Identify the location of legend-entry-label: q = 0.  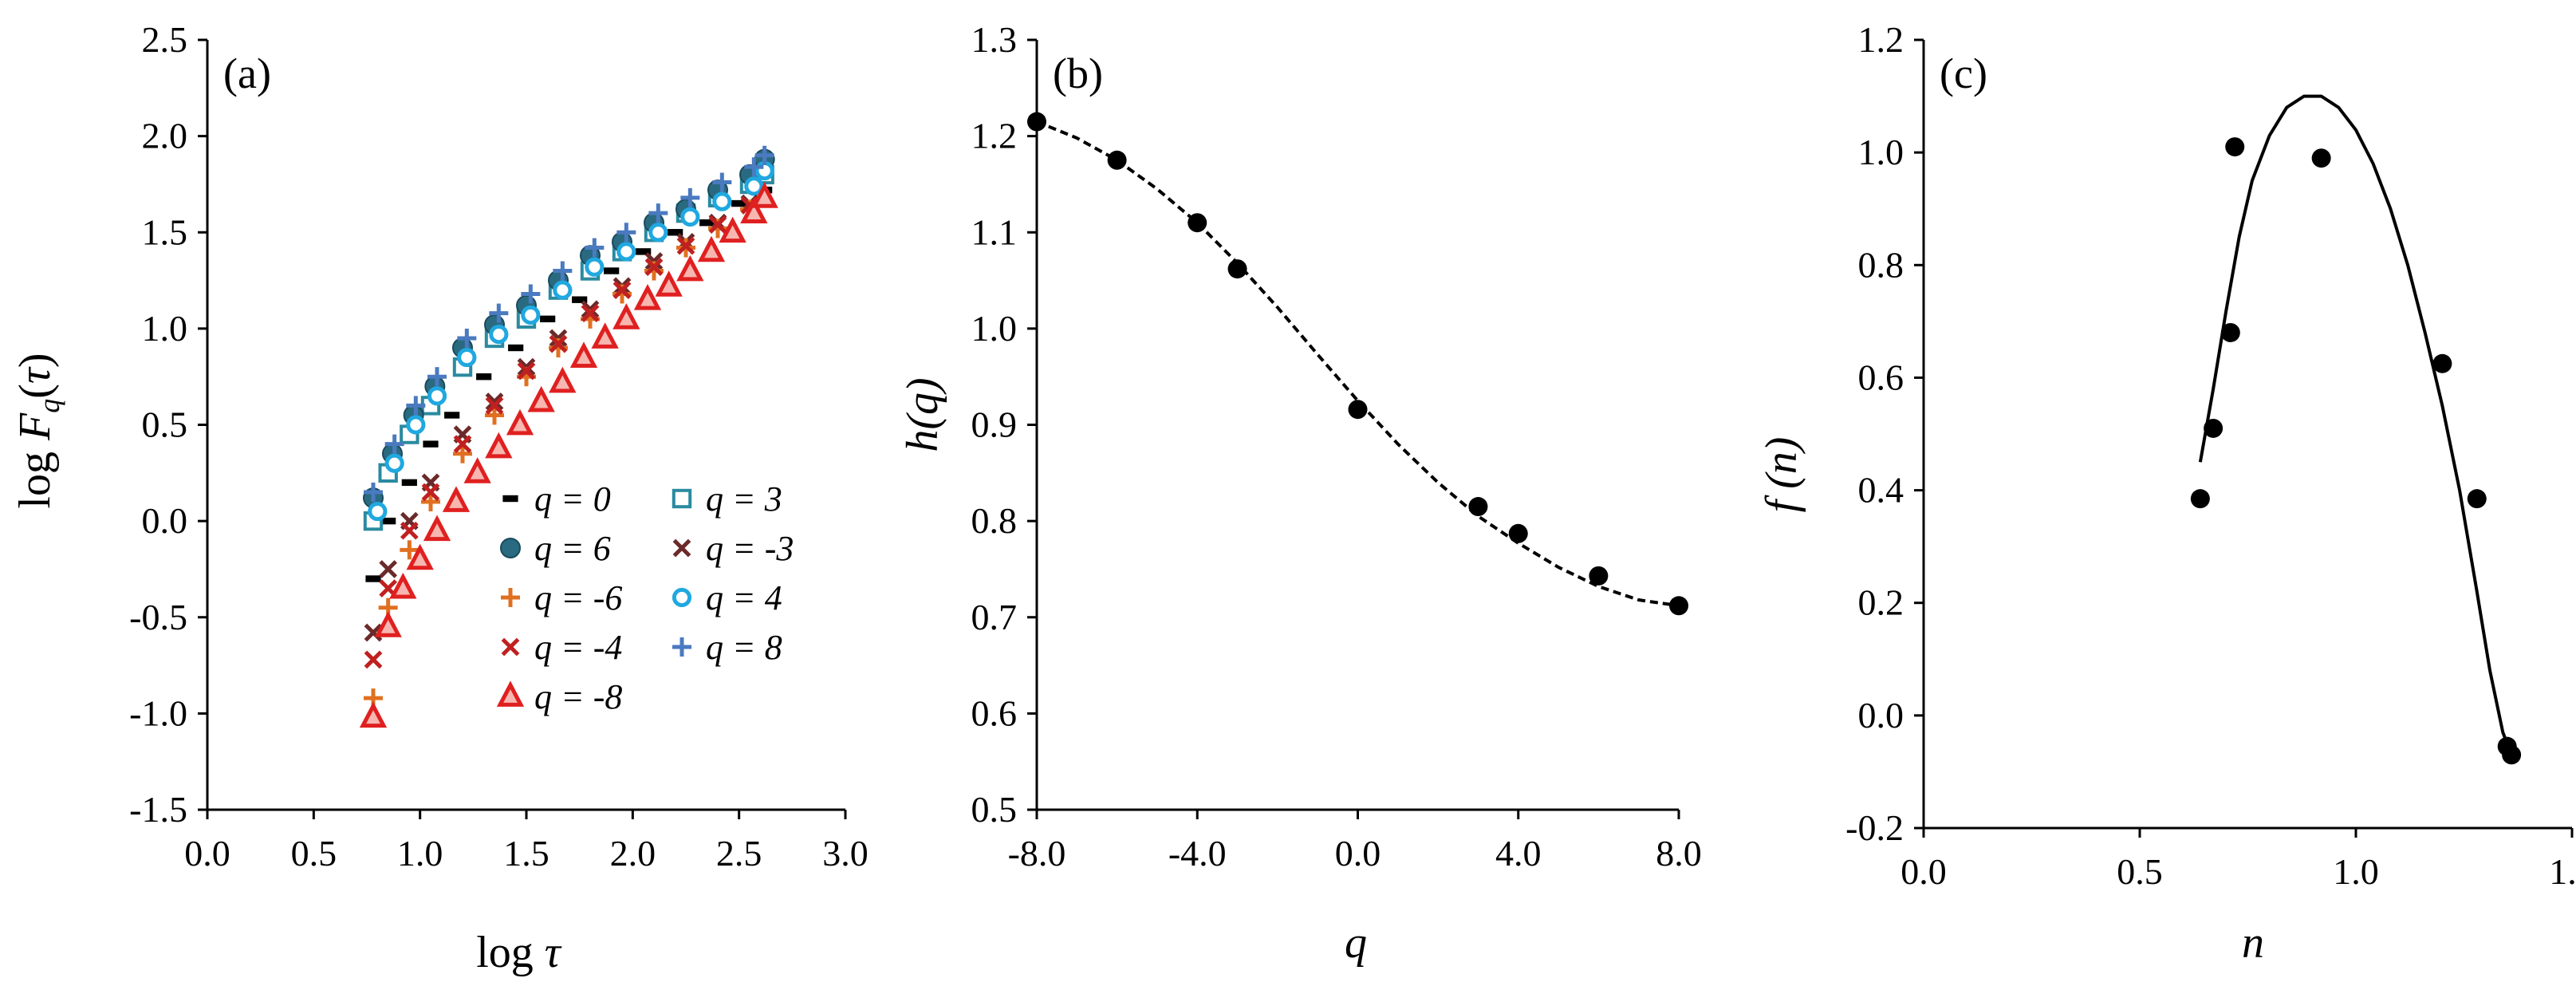
(572, 499).